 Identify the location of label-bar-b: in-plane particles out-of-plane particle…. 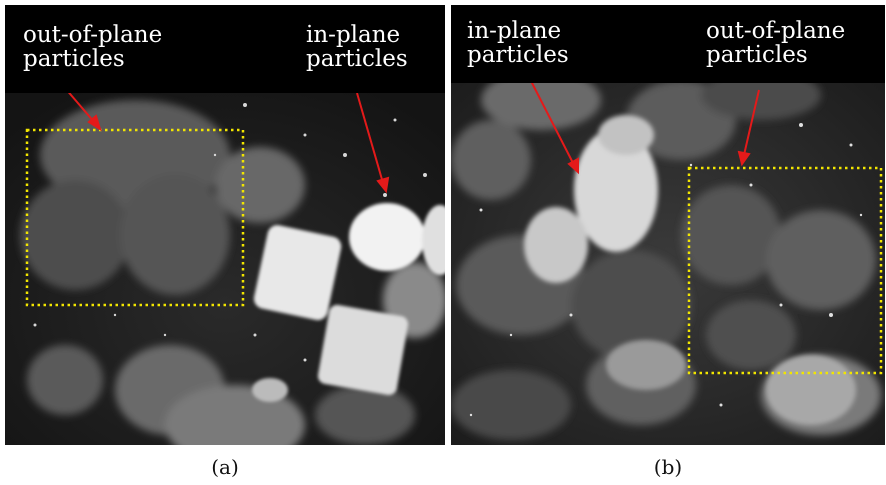
(668, 44).